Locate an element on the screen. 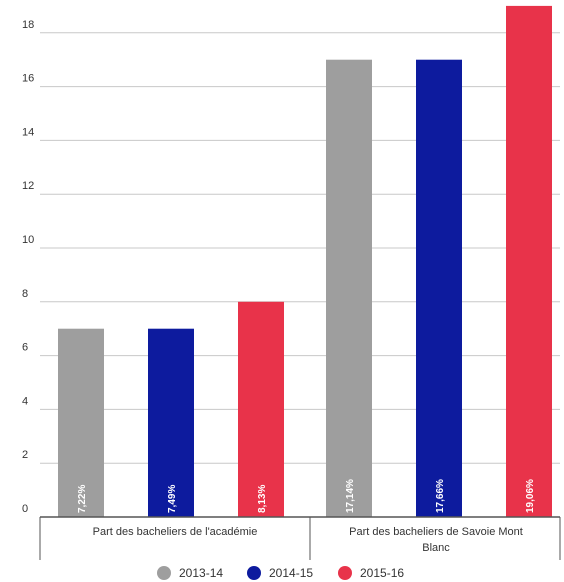 Image resolution: width=564 pixels, height=582 pixels. y-tick-label: 8 is located at coordinates (25, 294).